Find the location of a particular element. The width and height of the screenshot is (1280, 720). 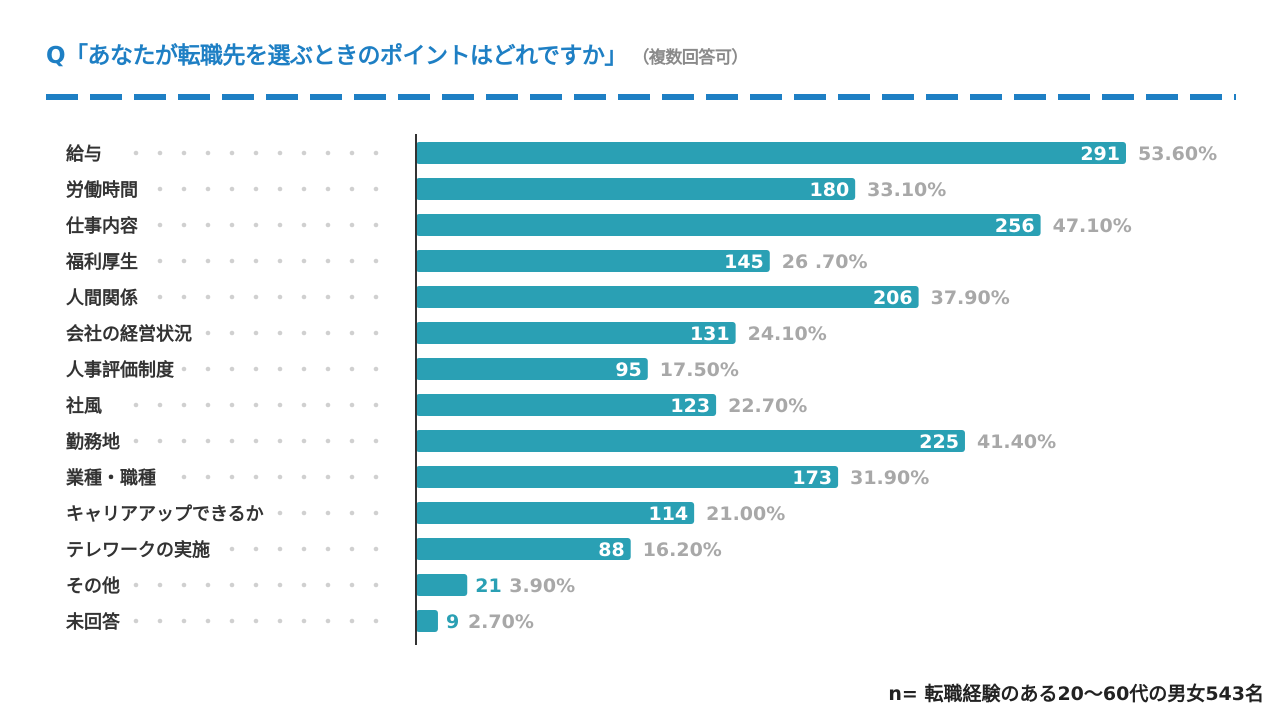

bar-value-label: 145 is located at coordinates (744, 262).